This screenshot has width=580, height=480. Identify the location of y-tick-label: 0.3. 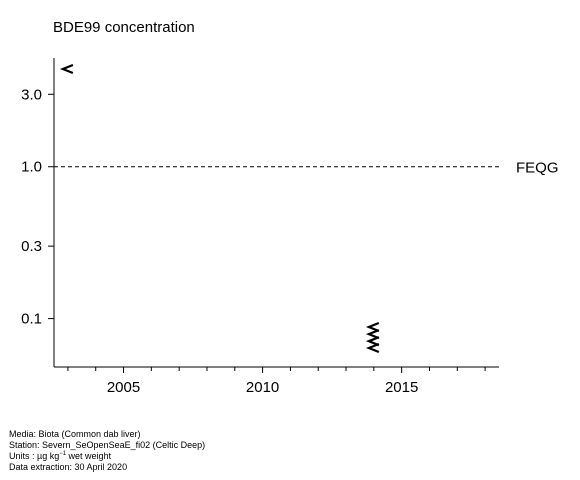
(31, 246).